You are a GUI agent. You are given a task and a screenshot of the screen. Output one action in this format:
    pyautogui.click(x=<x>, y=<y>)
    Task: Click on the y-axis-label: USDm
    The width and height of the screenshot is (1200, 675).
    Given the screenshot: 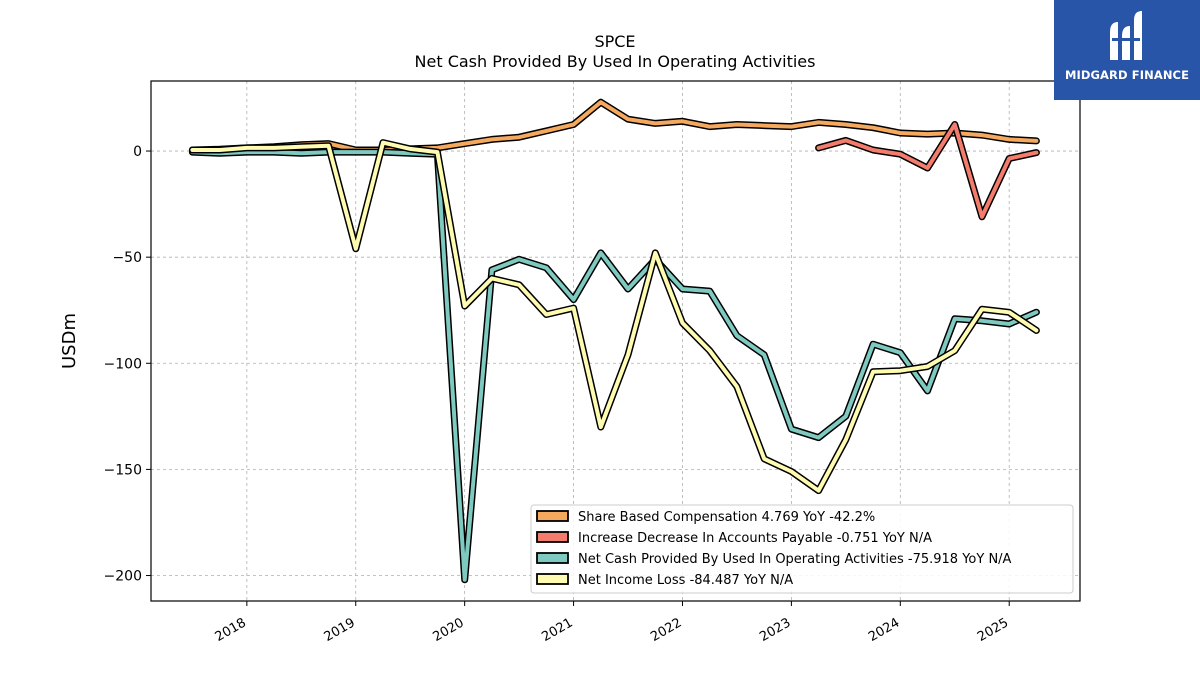 What is the action you would take?
    pyautogui.click(x=69, y=341)
    